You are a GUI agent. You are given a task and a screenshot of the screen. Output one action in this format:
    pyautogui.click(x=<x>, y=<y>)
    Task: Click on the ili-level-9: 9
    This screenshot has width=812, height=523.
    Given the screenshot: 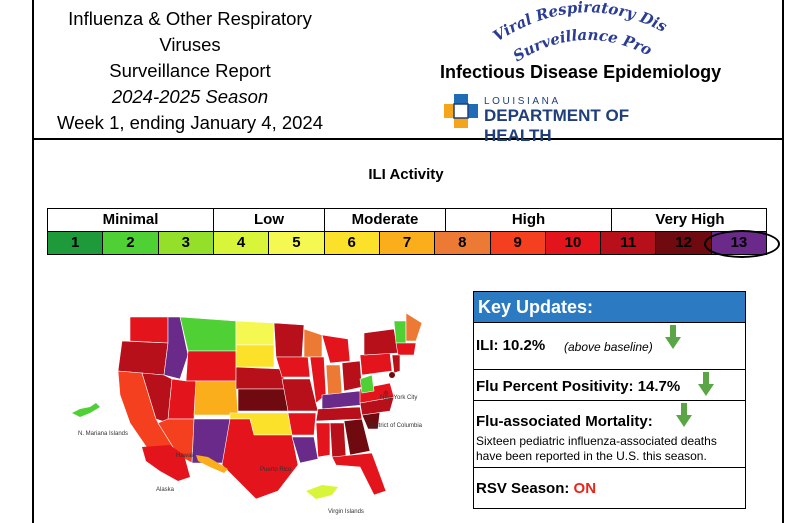 What is the action you would take?
    pyautogui.click(x=518, y=243)
    